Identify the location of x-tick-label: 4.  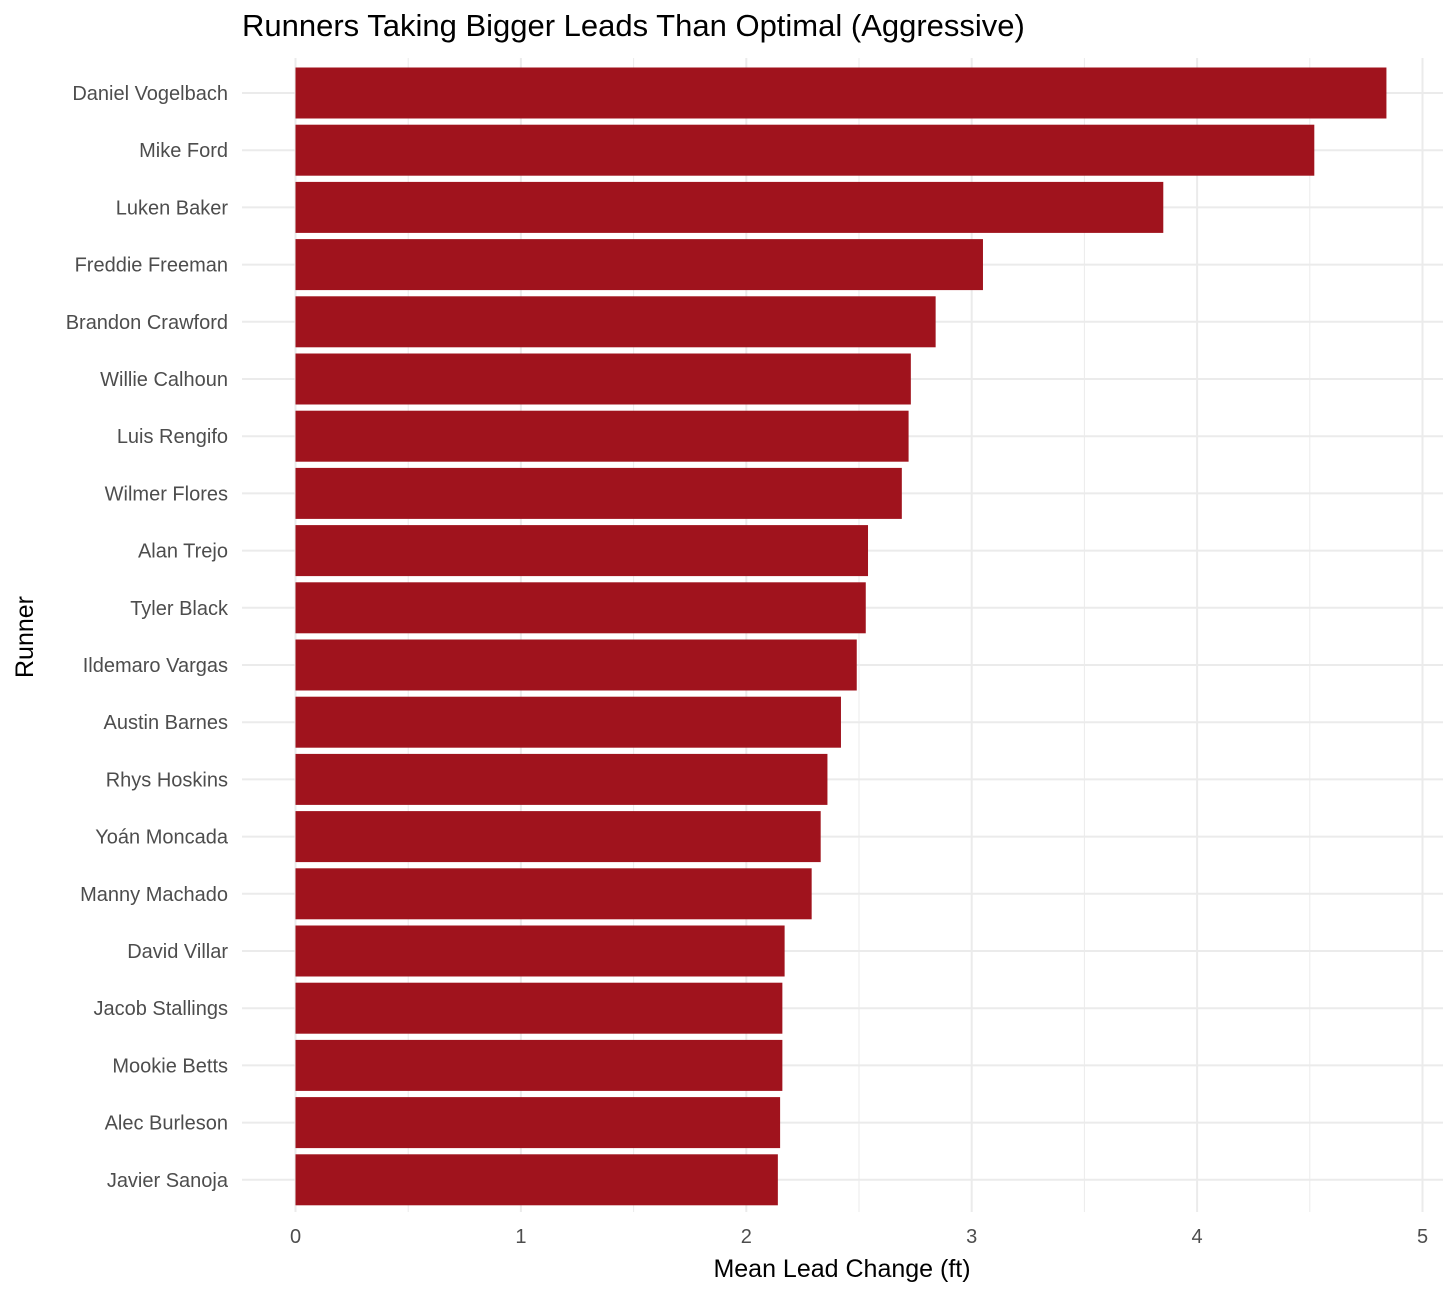
(1197, 1237).